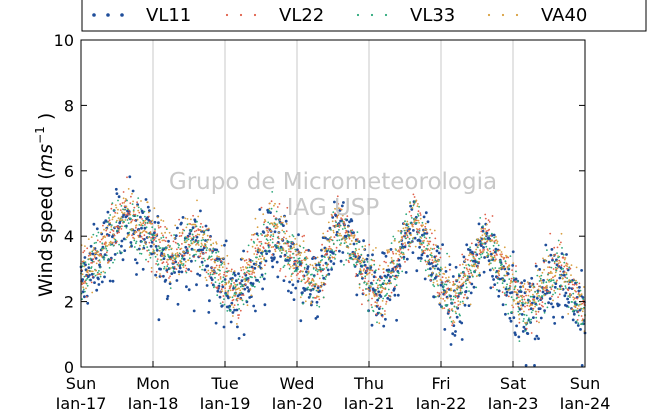  Describe the element at coordinates (168, 15) in the screenshot. I see `legend-label-VL11: VL11` at that location.